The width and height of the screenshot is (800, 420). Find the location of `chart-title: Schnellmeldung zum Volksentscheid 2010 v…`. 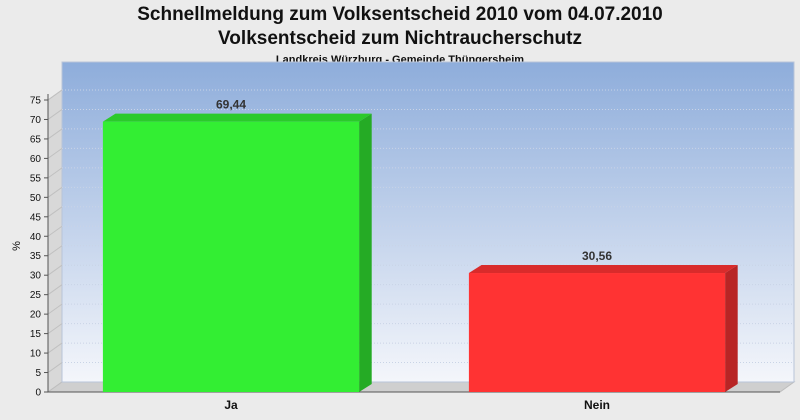

chart-title: Schnellmeldung zum Volksentscheid 2010 v… is located at coordinates (400, 14).